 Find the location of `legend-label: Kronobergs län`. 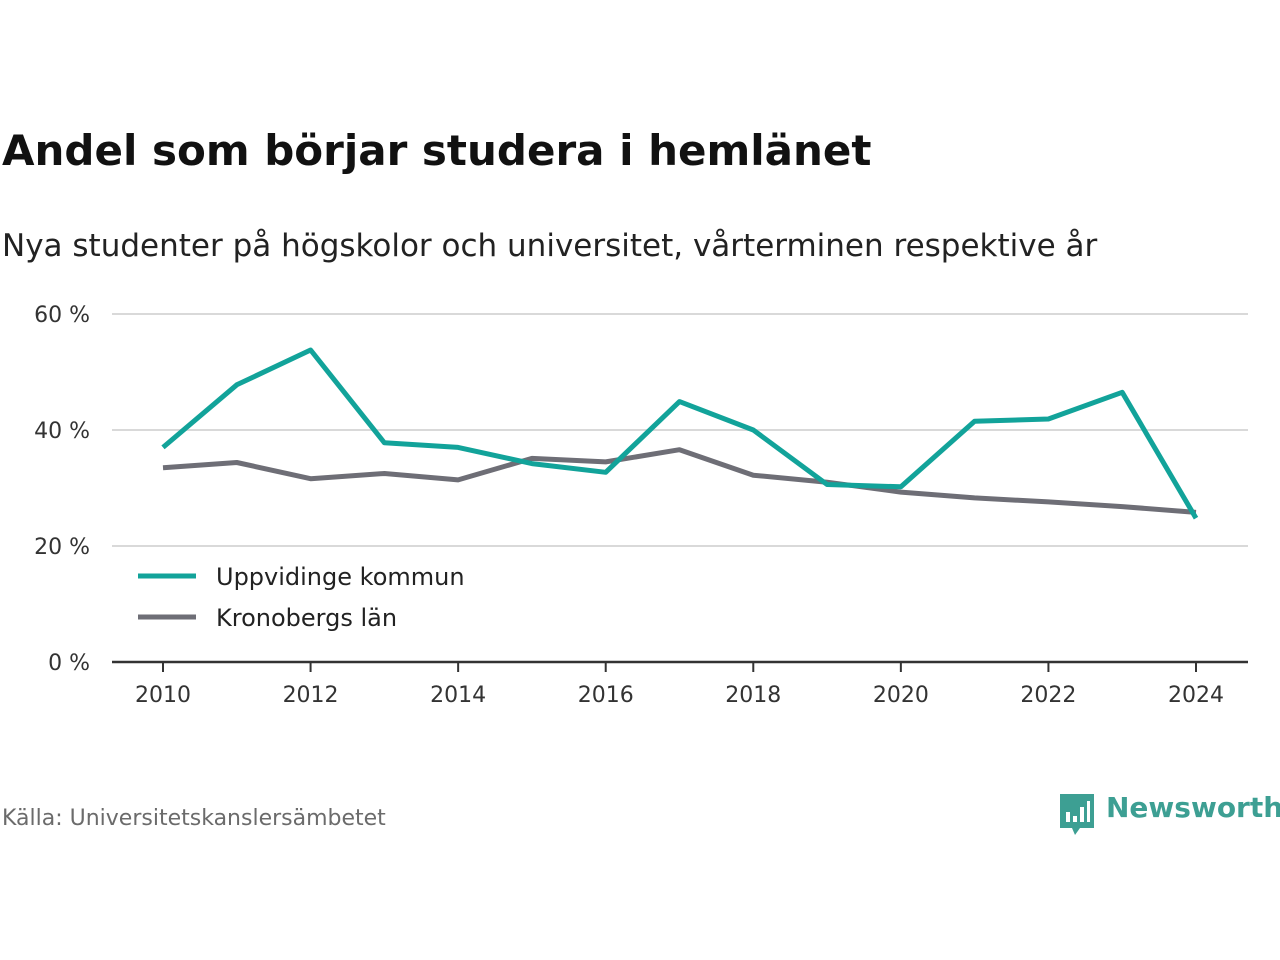

legend-label: Kronobergs län is located at coordinates (306, 618).